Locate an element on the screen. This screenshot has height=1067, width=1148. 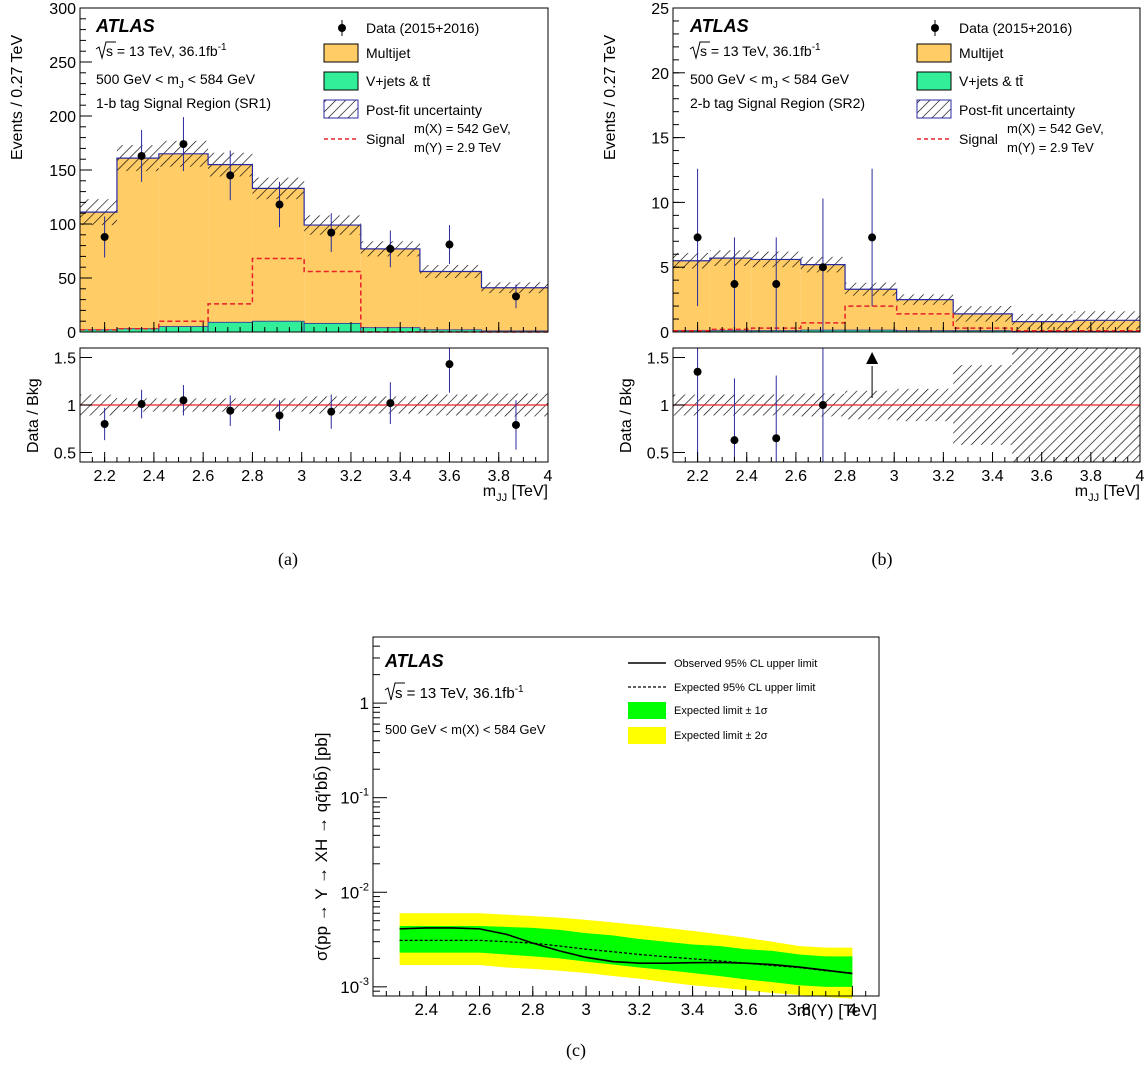
x-tick-label: 3.8 is located at coordinates (499, 476).